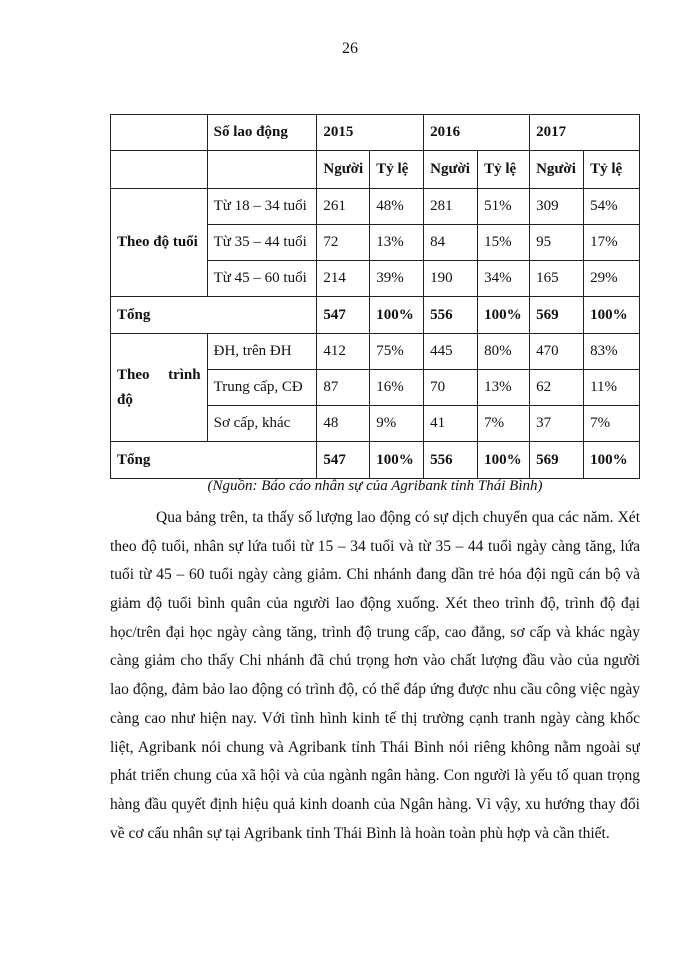 The width and height of the screenshot is (700, 960). I want to click on data-cell: 165, so click(557, 278).